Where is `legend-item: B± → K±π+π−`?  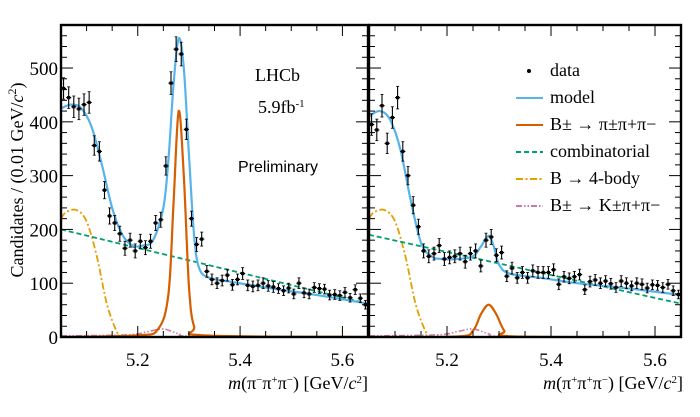
legend-item: B± → K±π+π− is located at coordinates (588, 205).